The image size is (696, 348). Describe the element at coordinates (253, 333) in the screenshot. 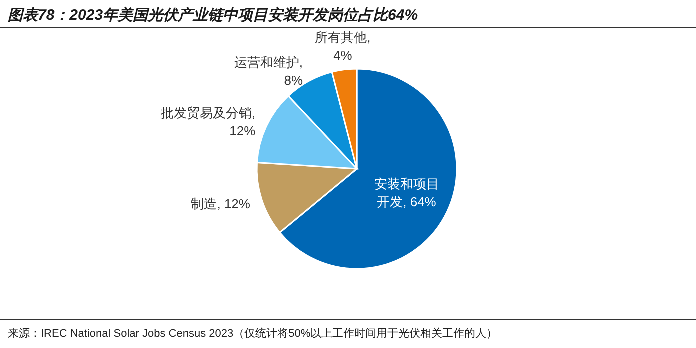

I see `source-note: 来源：IREC National Solar Jobs Census 2023（仅统计将50%以上工作时间用于光伏相关工作的人）` at that location.